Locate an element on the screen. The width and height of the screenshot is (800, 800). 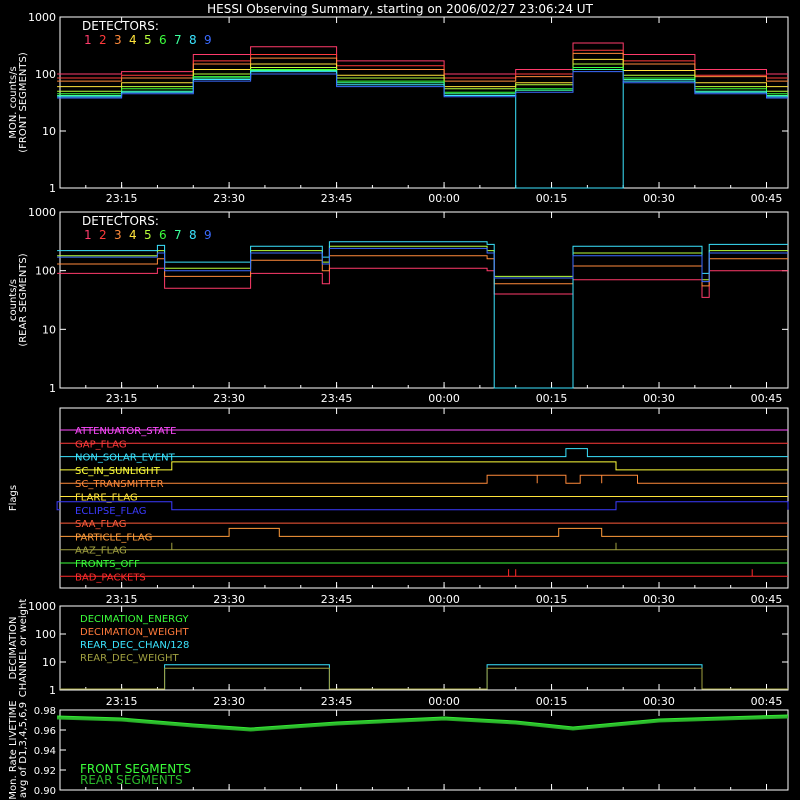
panel-2-xtick-label: 23:30 is located at coordinates (229, 599).